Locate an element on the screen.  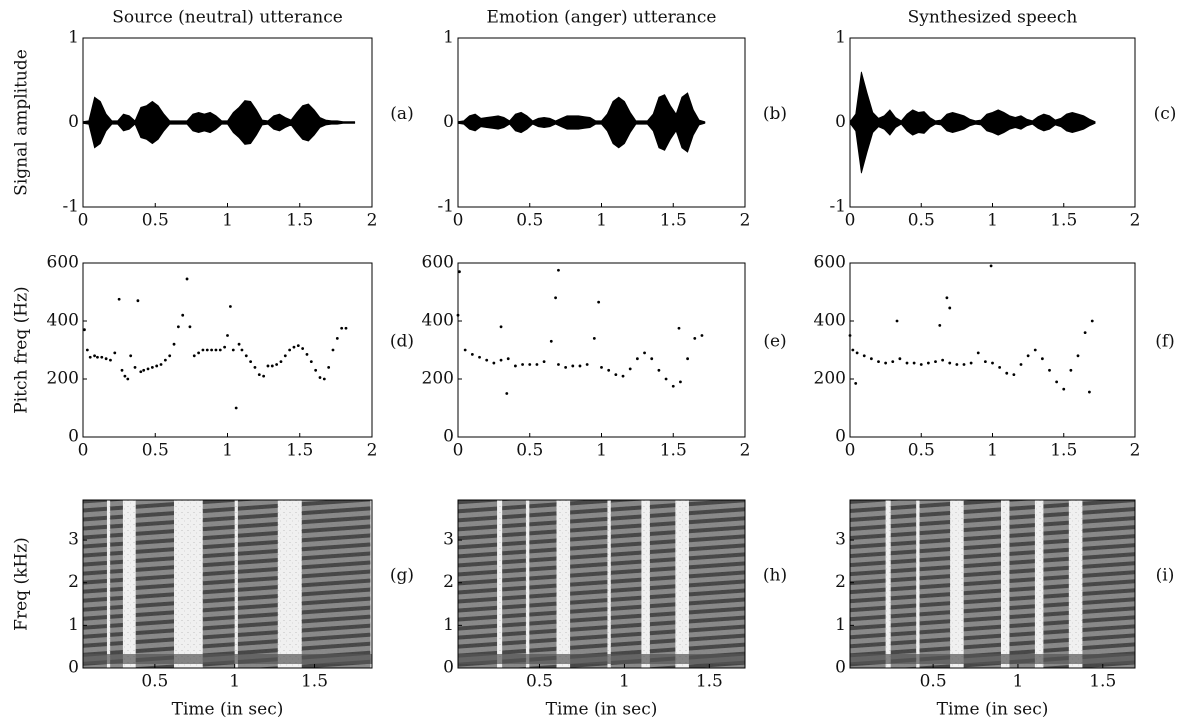
x-axis-label: Time (in sec) is located at coordinates (993, 710).